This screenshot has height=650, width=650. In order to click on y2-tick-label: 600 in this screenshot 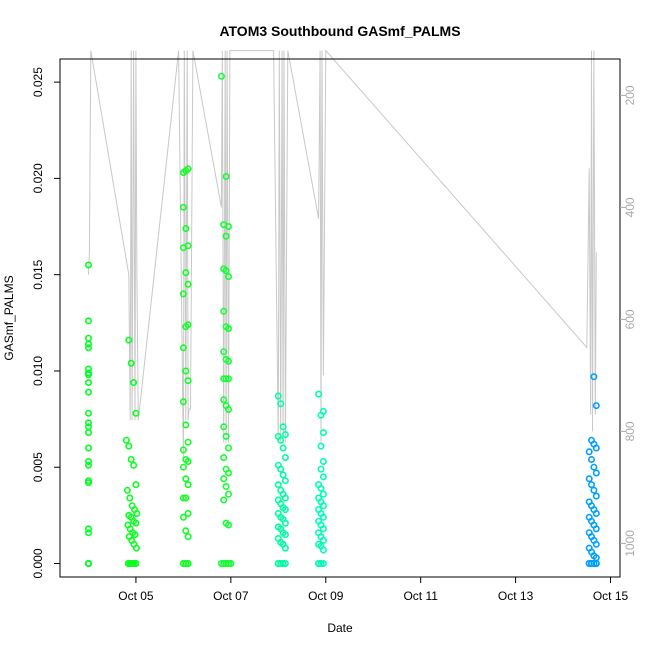, I will do `click(630, 319)`.